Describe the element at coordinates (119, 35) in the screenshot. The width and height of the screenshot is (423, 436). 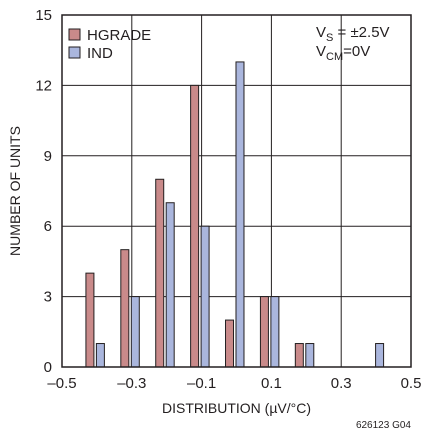
I see `legend-label-hgrade: HGRADE` at that location.